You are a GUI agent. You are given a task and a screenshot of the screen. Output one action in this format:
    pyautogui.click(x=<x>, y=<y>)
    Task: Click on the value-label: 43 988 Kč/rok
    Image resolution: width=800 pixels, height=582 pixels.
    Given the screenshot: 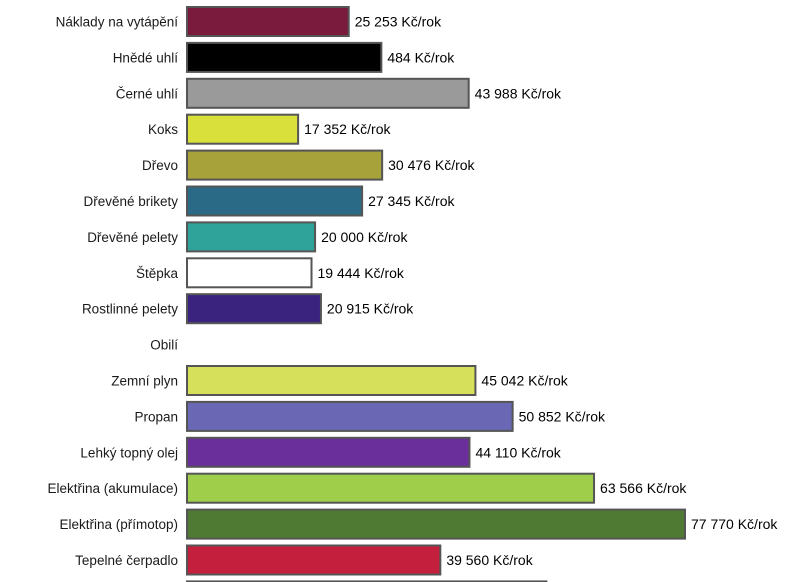 What is the action you would take?
    pyautogui.click(x=518, y=93)
    